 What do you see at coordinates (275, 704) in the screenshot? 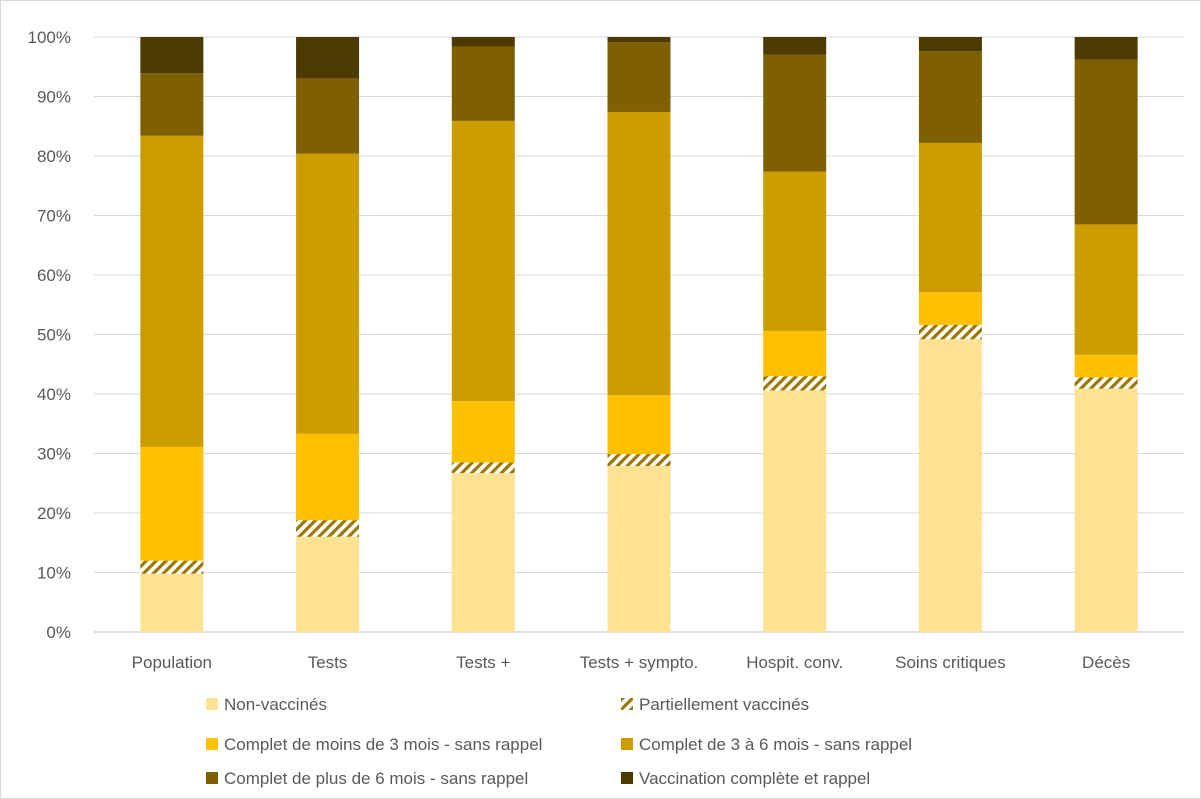
I see `legend-label: Non-vaccinés` at bounding box center [275, 704].